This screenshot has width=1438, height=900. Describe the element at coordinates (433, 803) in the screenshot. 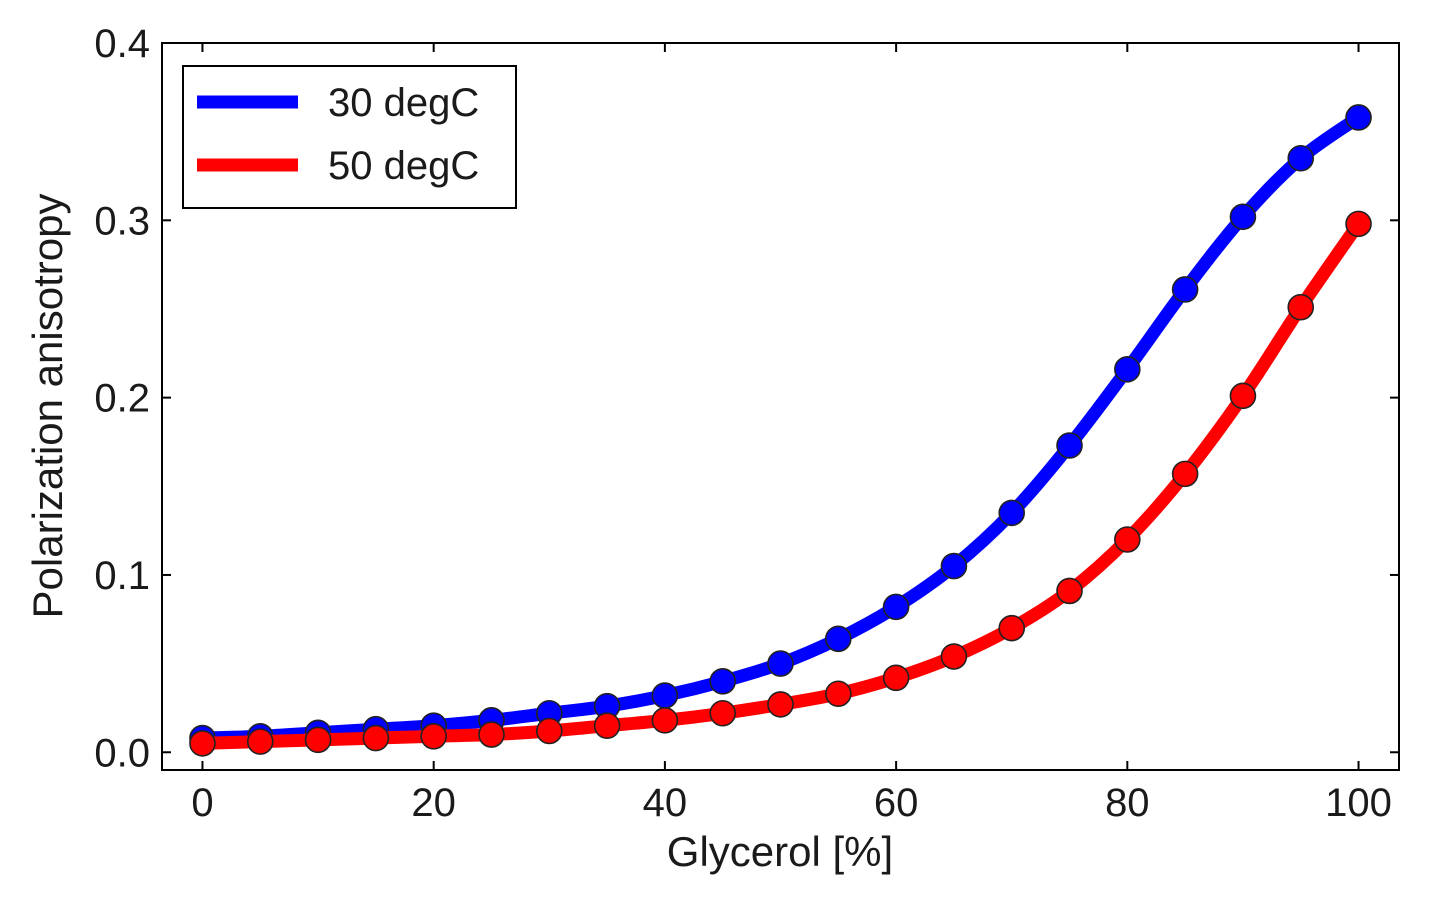

I see `x-tick-label: 20` at that location.